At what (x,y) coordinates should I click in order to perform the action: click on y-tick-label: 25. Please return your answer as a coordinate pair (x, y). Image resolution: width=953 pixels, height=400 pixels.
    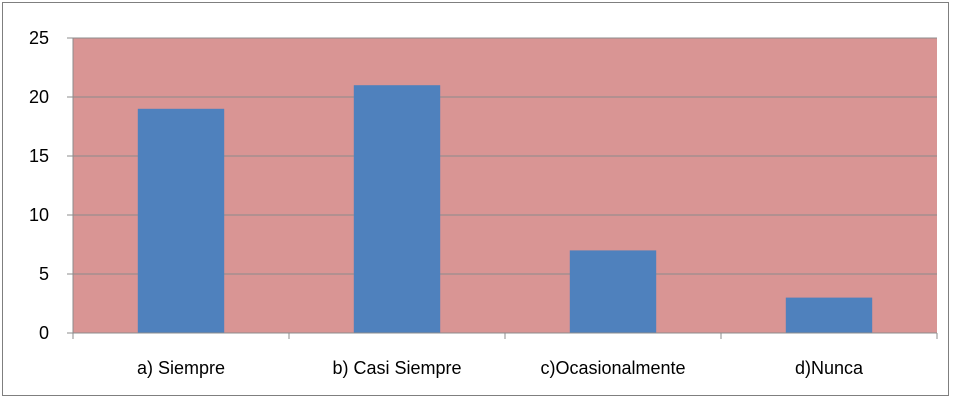
    Looking at the image, I should click on (39, 38).